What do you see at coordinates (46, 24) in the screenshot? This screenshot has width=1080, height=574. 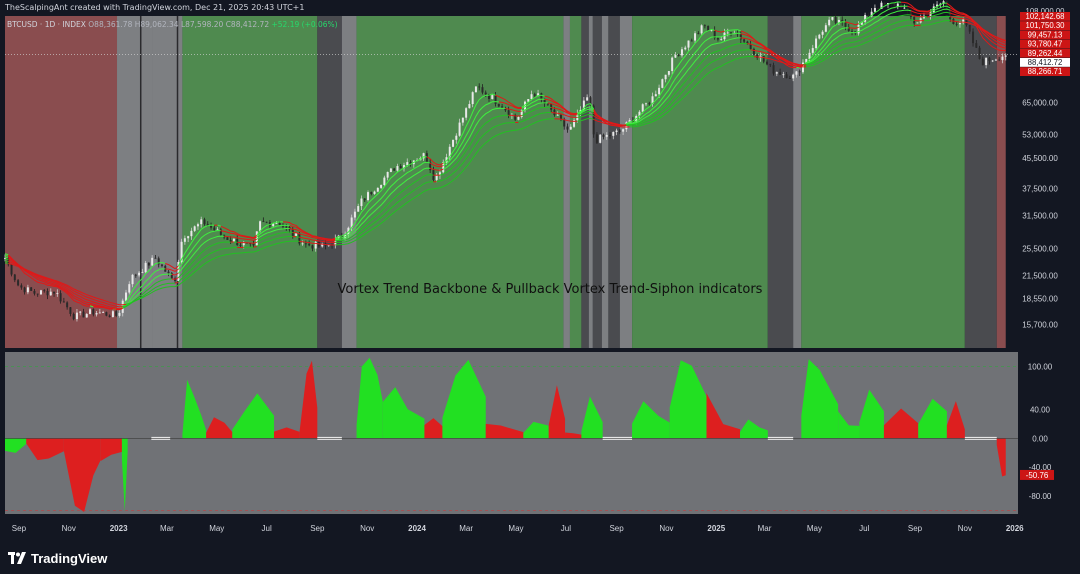 I see `symbol-name: BTCUSD · 1D · INDEX` at bounding box center [46, 24].